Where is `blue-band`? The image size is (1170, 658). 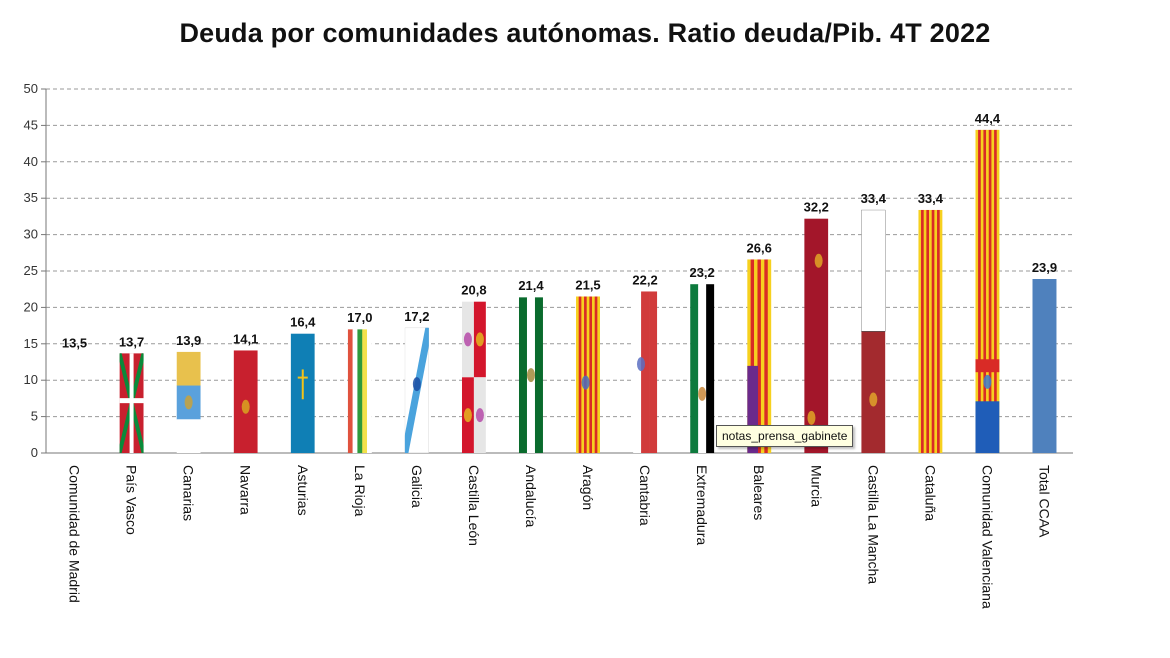
blue-band is located at coordinates (987, 427).